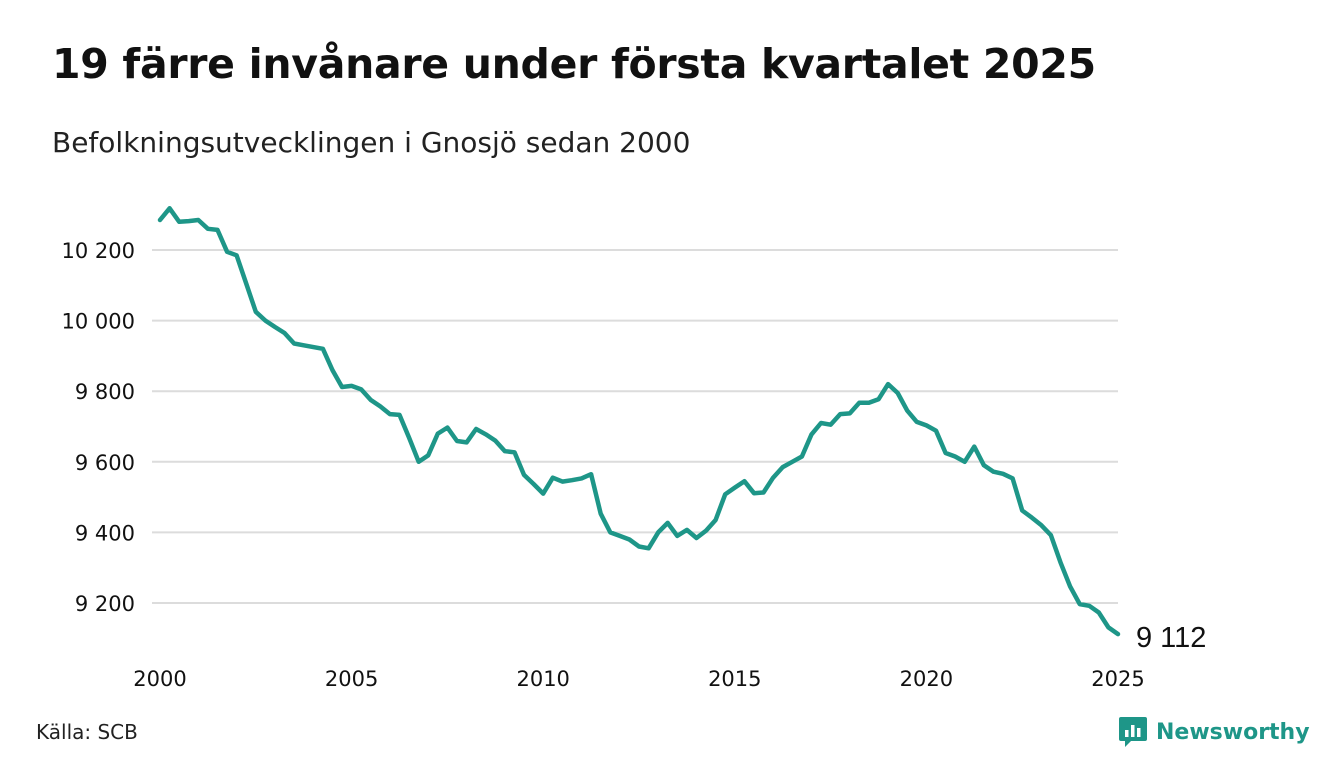 The width and height of the screenshot is (1340, 780). Describe the element at coordinates (351, 679) in the screenshot. I see `x-tick-label: 2005` at that location.